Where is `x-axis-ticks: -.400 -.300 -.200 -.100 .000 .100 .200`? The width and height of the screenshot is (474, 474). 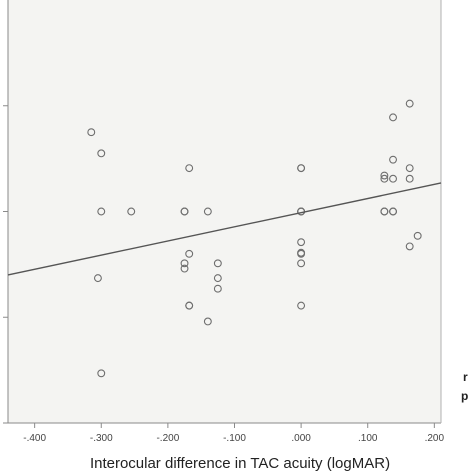
x-axis-ticks: -.400 -.300 -.200 -.100 .000 .100 .200 is located at coordinates (234, 433).